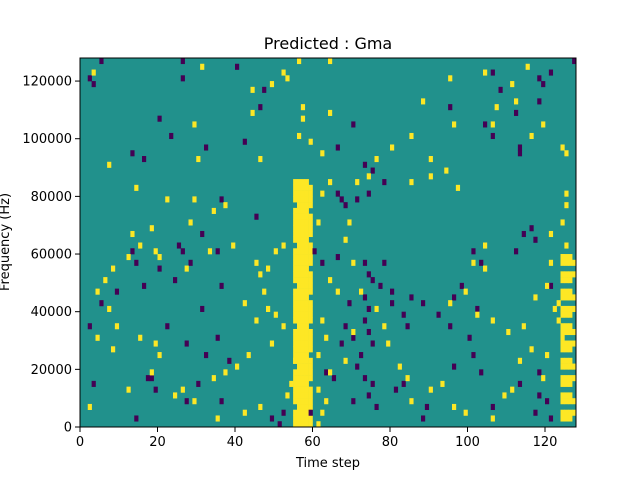 The height and width of the screenshot is (480, 640). Describe the element at coordinates (80, 442) in the screenshot. I see `x-tick-label: 0` at that location.